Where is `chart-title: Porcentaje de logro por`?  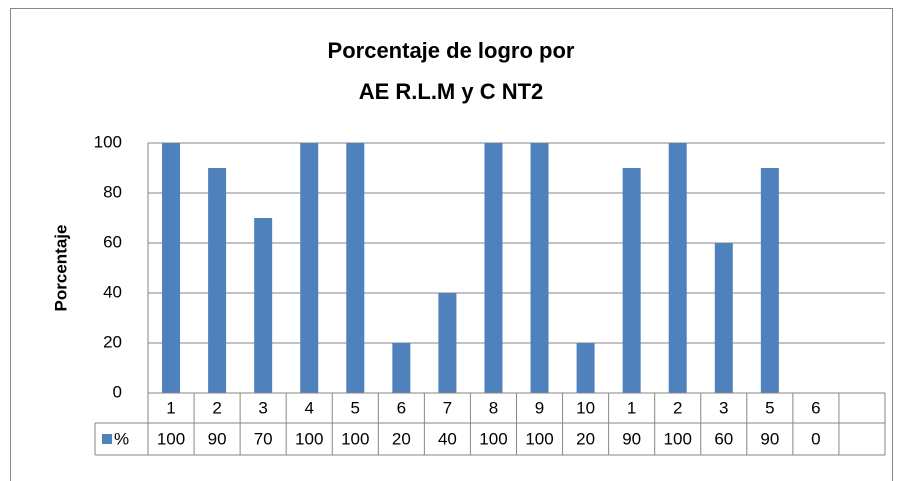 chart-title: Porcentaje de logro por is located at coordinates (451, 50).